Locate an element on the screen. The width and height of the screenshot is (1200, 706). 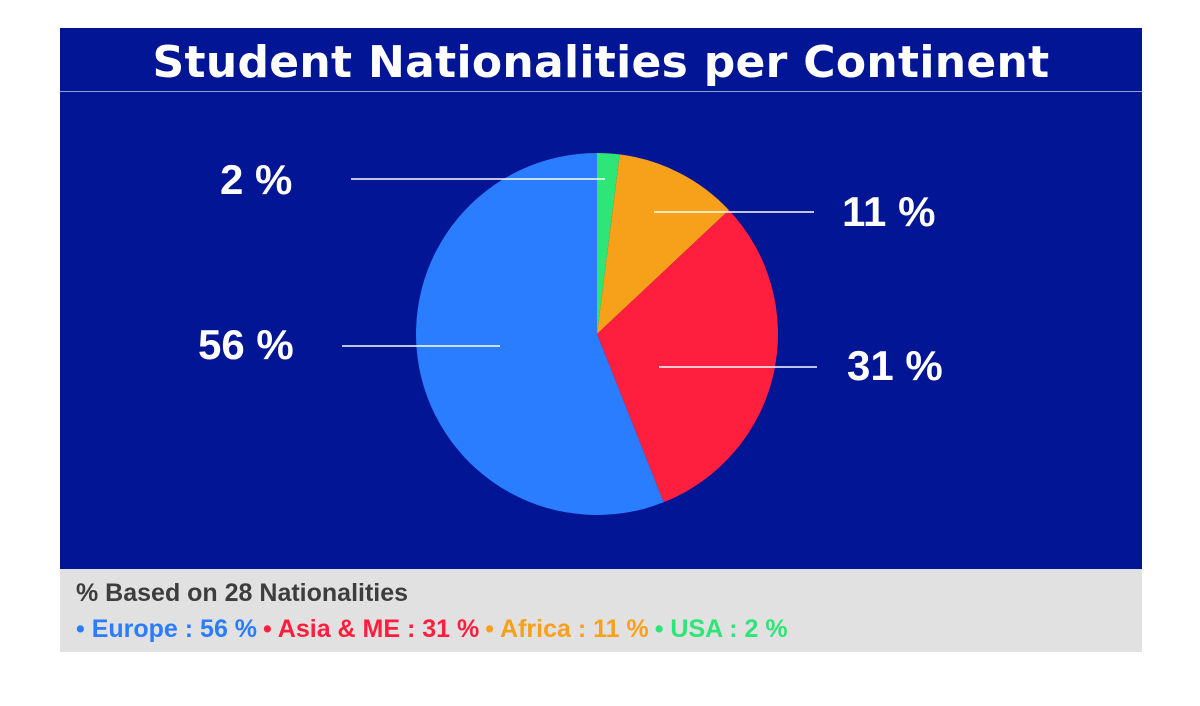
chart-title: Student Nationalities per Continent is located at coordinates (601, 62).